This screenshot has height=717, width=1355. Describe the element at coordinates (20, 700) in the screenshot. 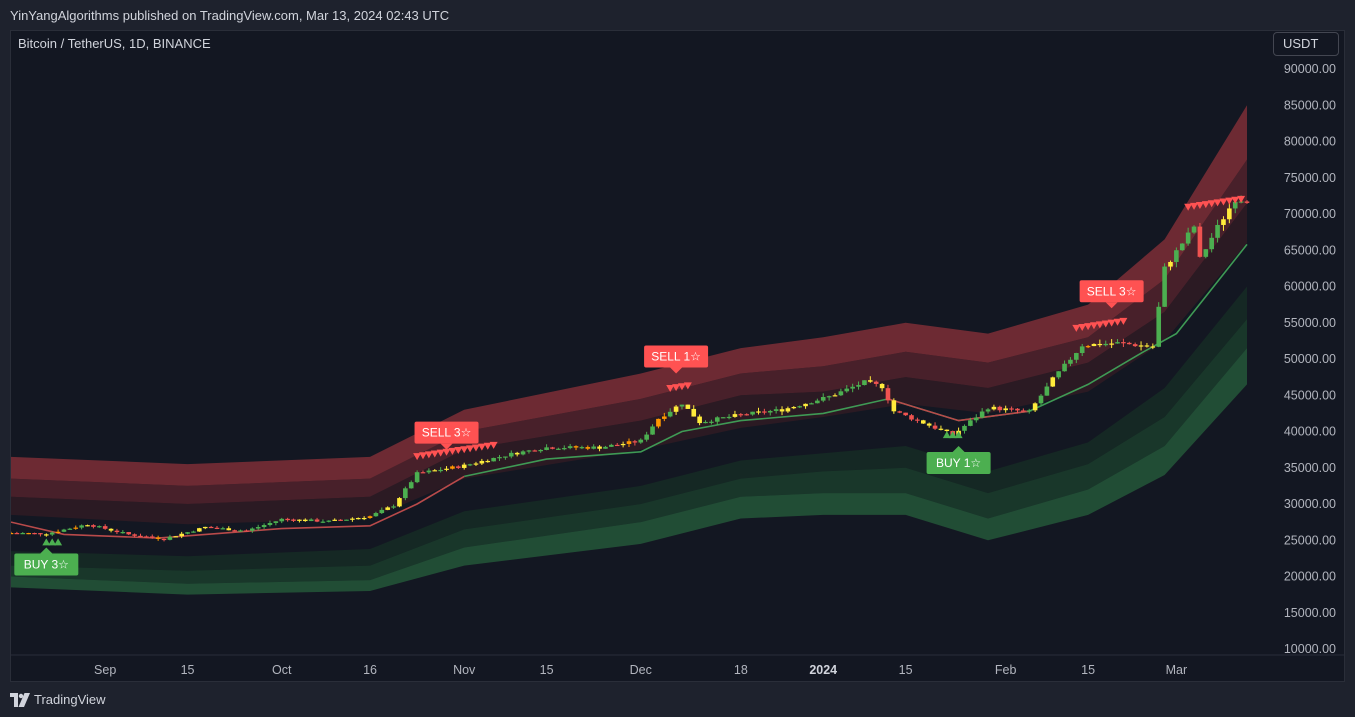

I see `tradingview-logo-icon` at that location.